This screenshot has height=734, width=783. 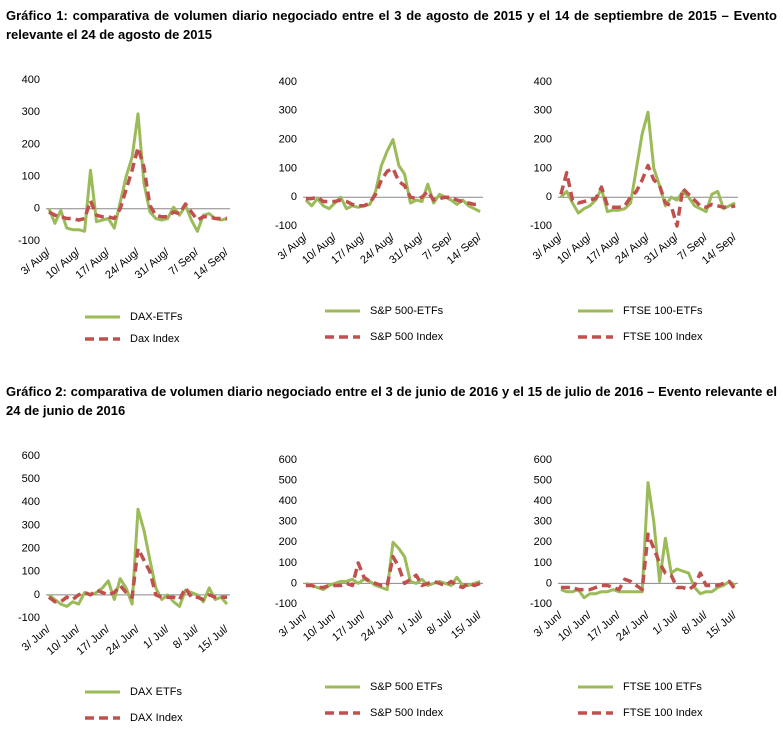 I want to click on legend-label: DAX ETFs, so click(x=156, y=692).